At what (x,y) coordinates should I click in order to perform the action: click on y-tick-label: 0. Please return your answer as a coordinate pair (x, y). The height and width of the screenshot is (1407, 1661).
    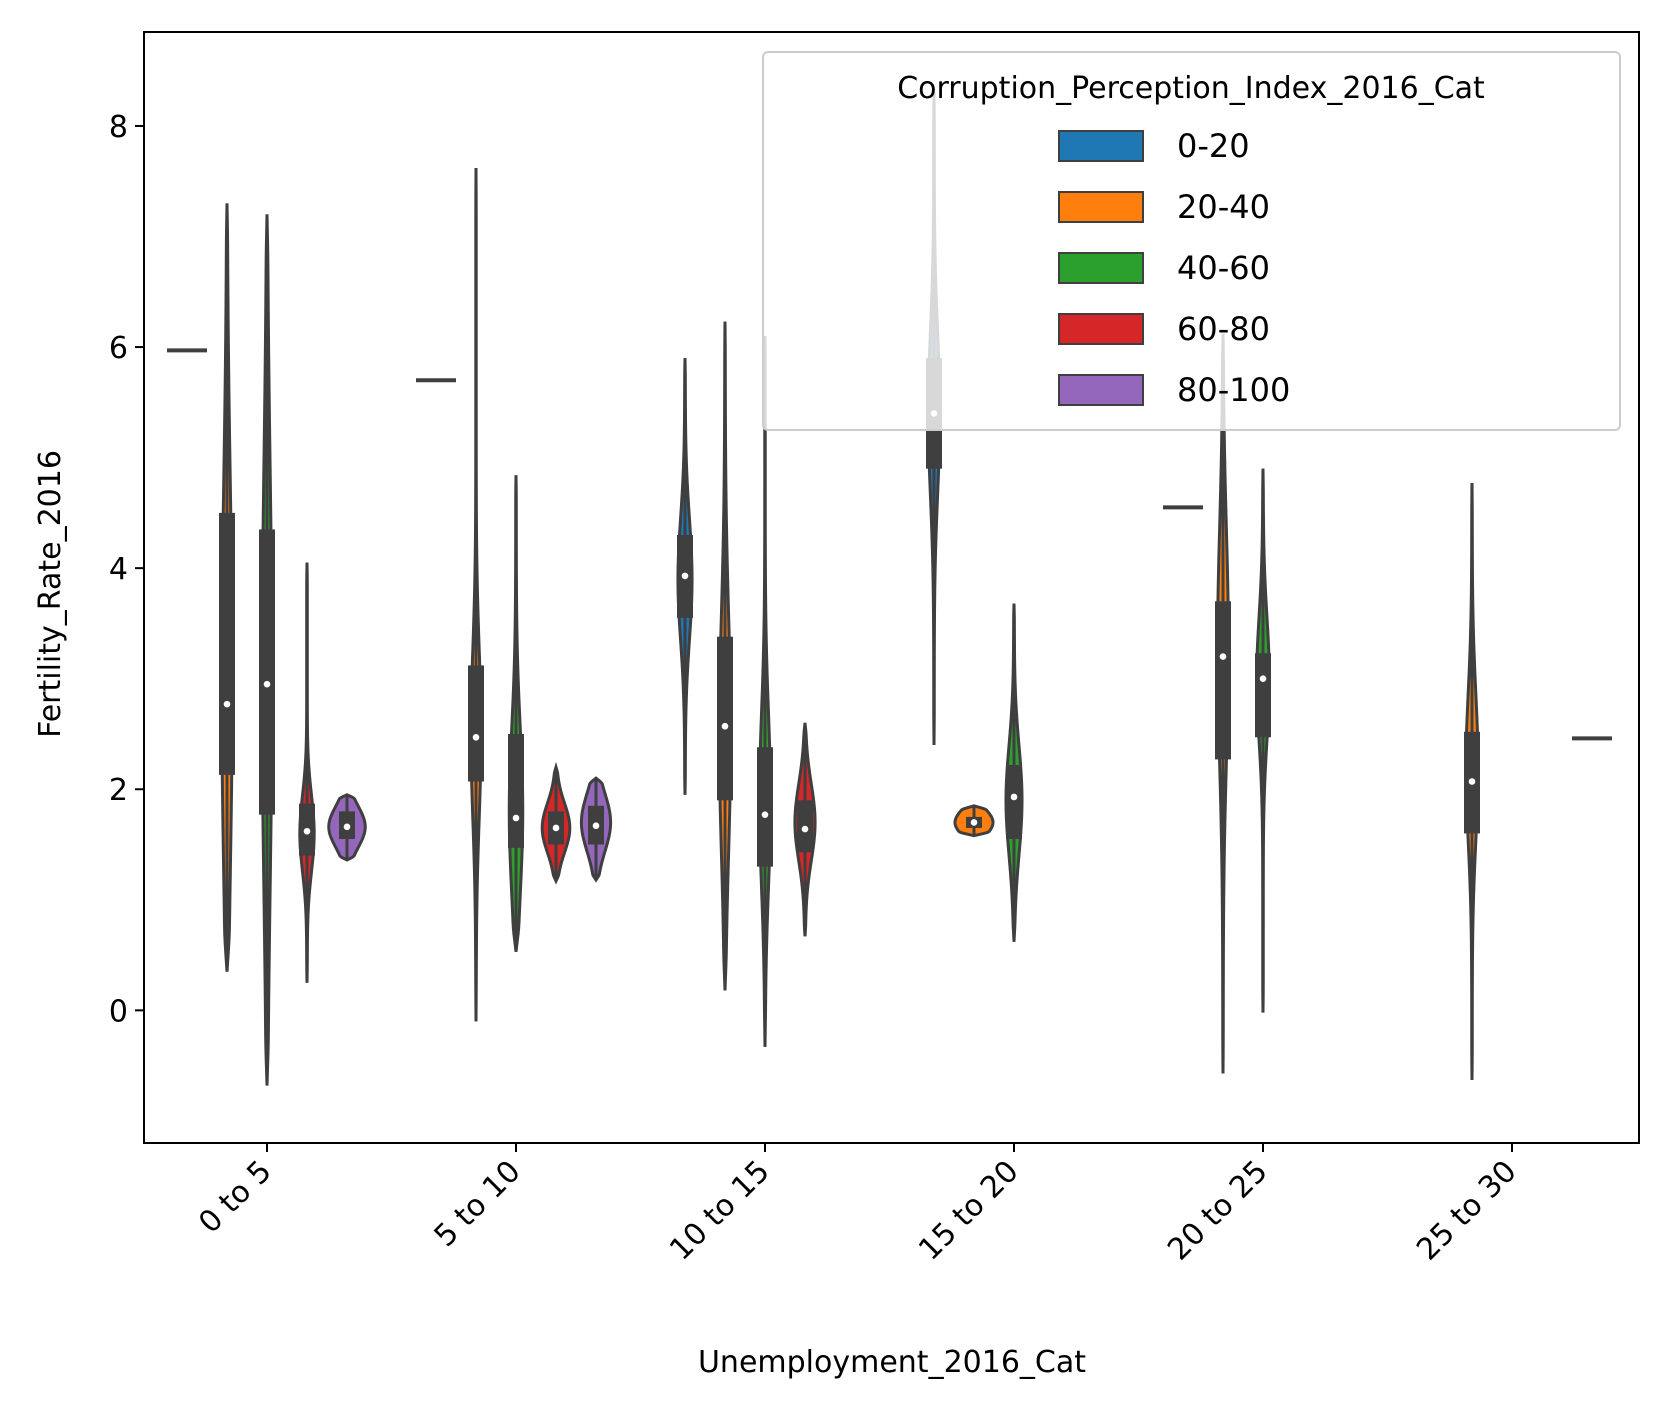
    Looking at the image, I should click on (118, 1011).